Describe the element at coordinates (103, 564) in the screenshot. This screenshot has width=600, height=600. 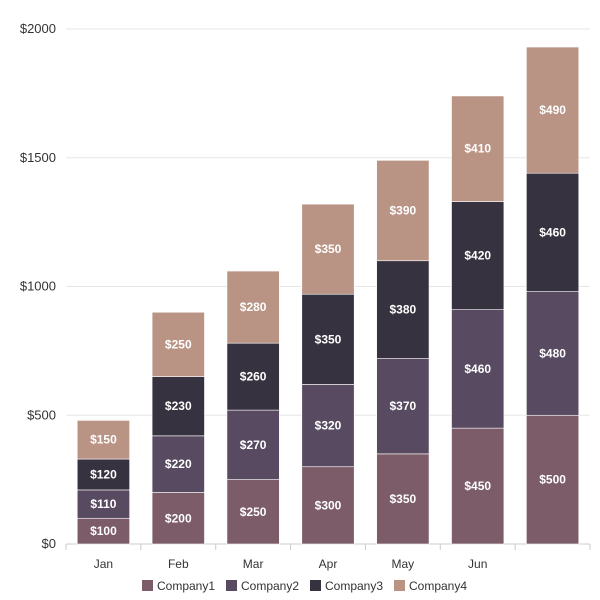
I see `x-tick-label: Jan` at that location.